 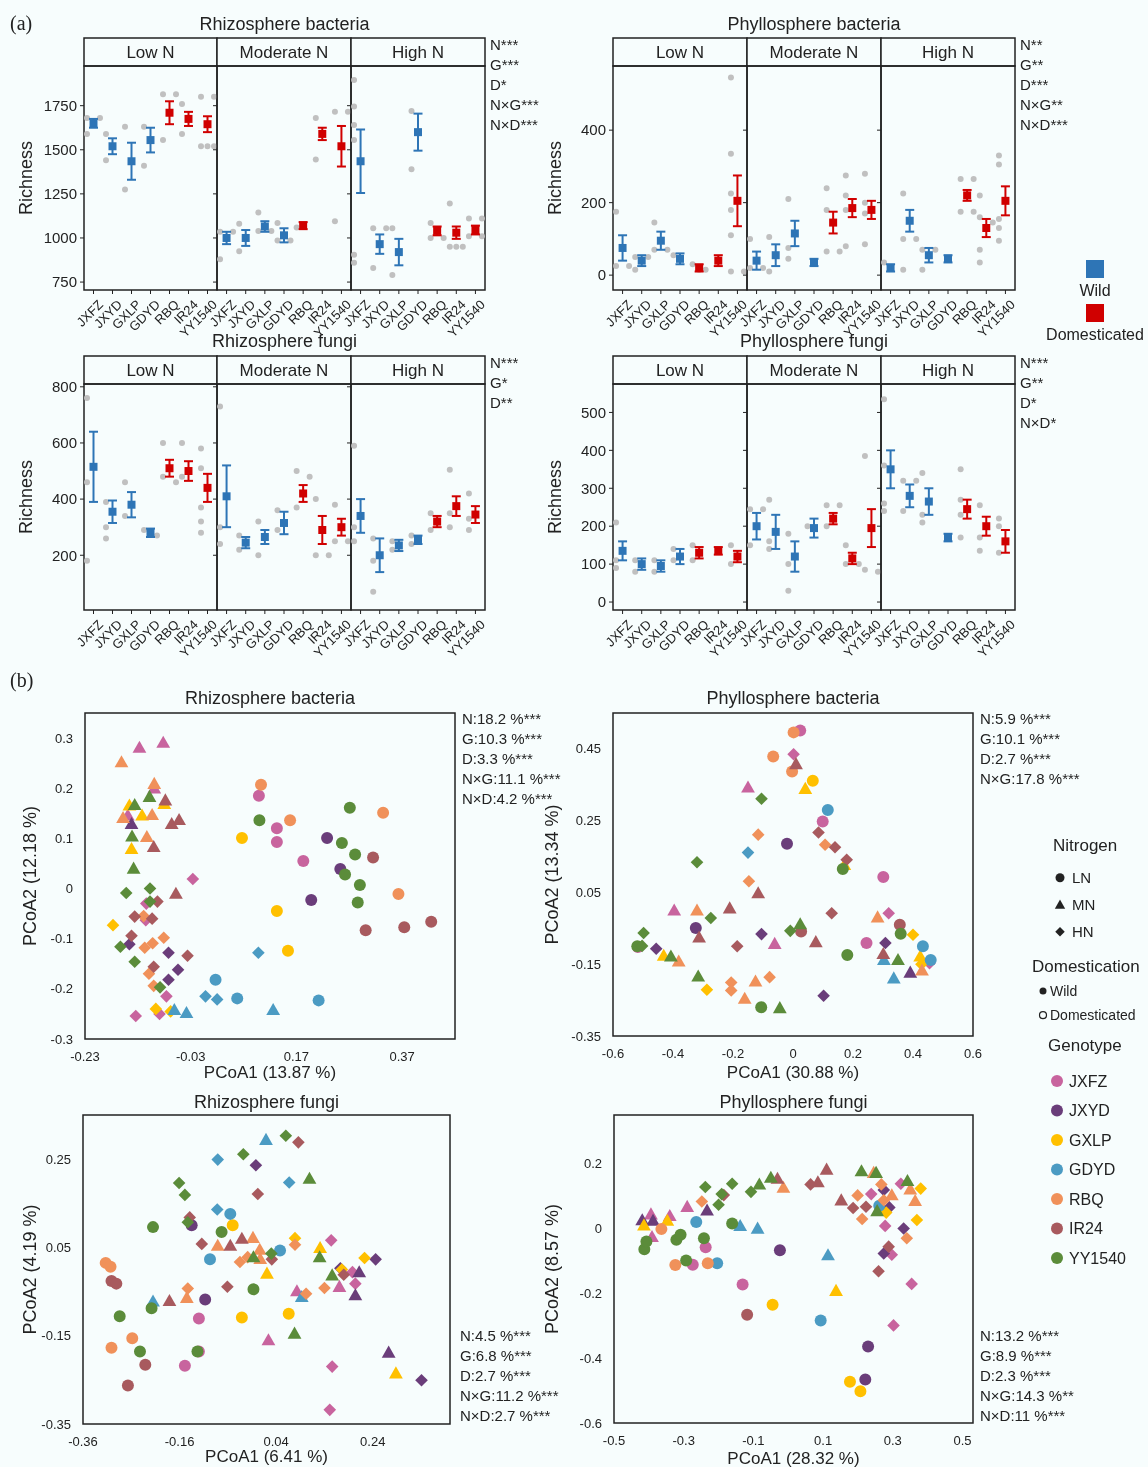 What do you see at coordinates (496, 1375) in the screenshot?
I see `text: D:2.7 %***` at bounding box center [496, 1375].